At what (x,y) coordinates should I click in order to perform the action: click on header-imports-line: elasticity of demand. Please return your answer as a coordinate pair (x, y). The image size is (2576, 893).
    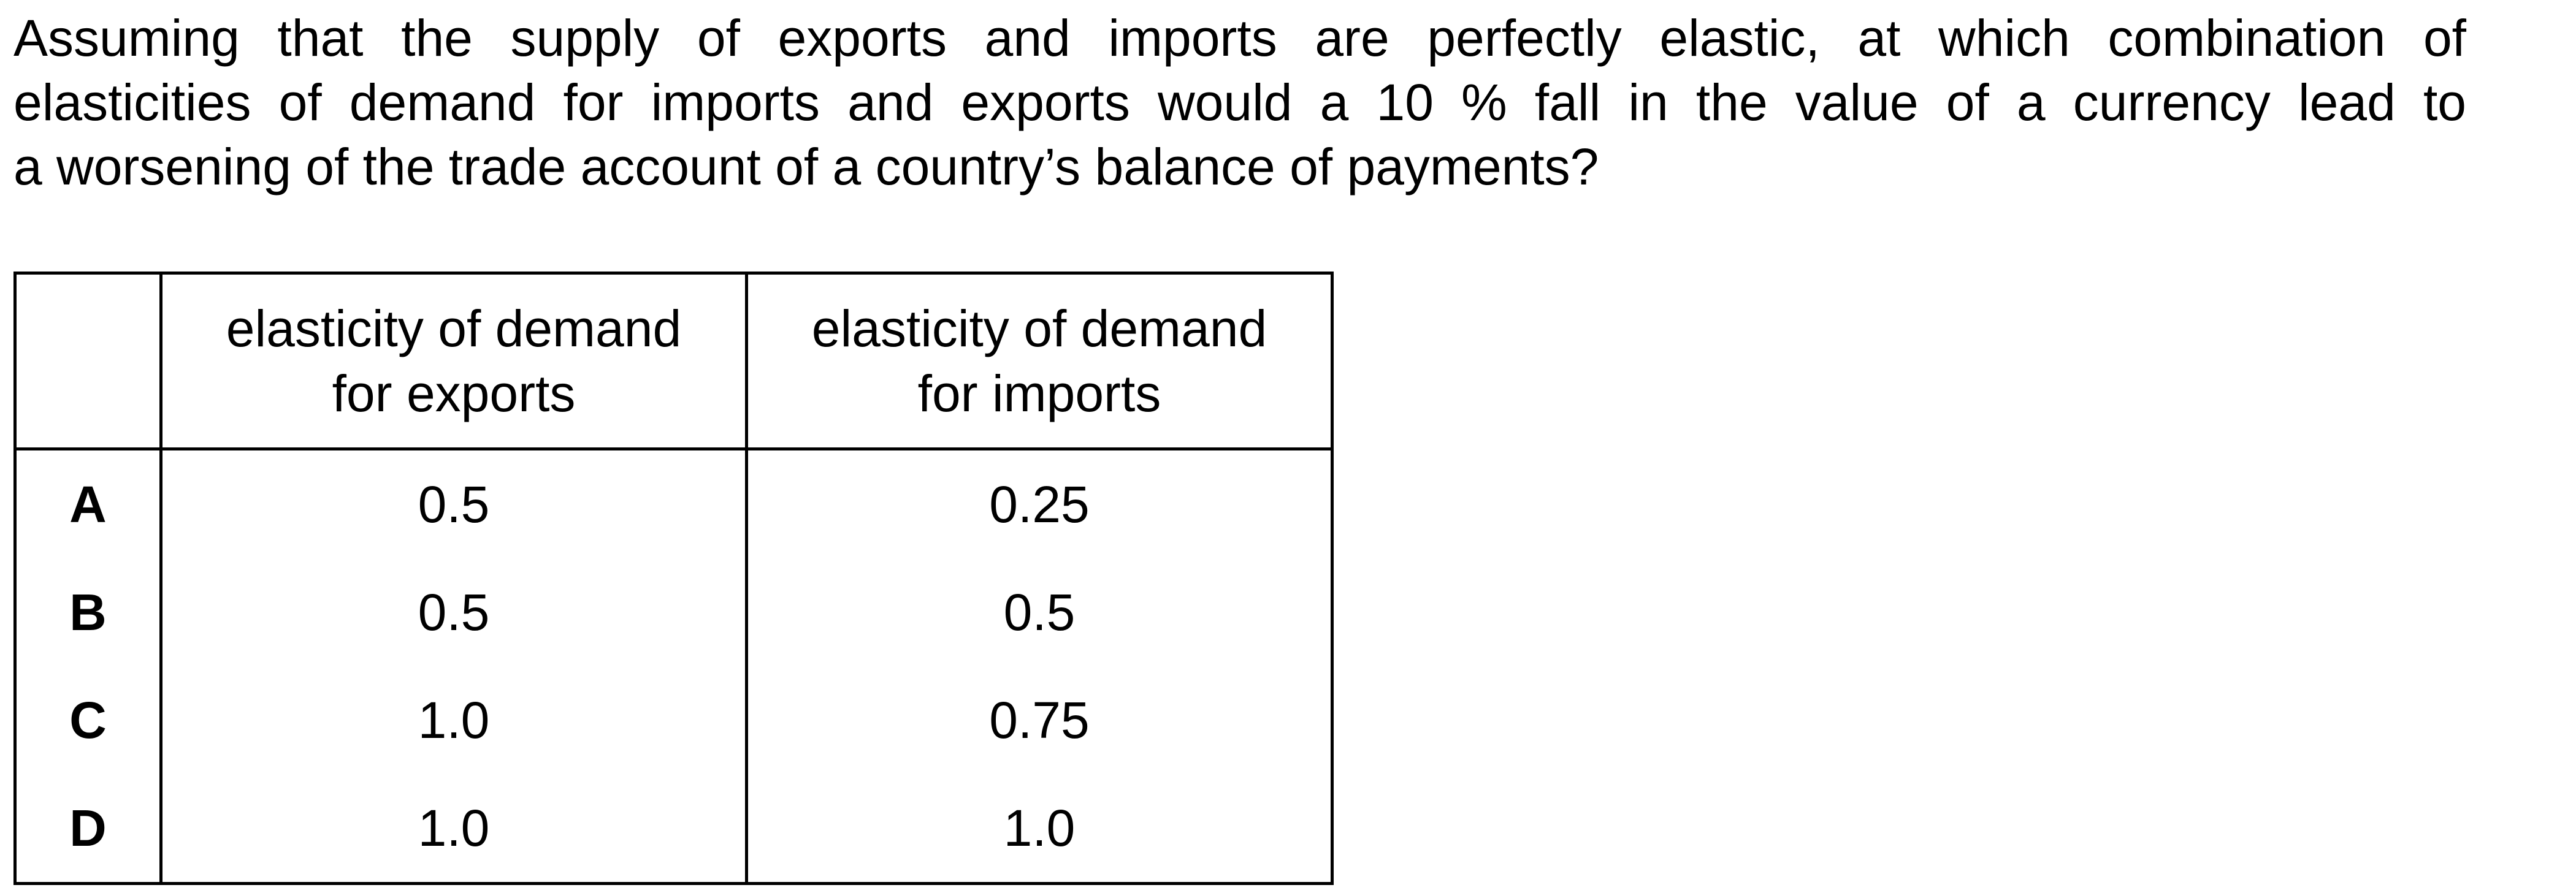
    Looking at the image, I should click on (1039, 329).